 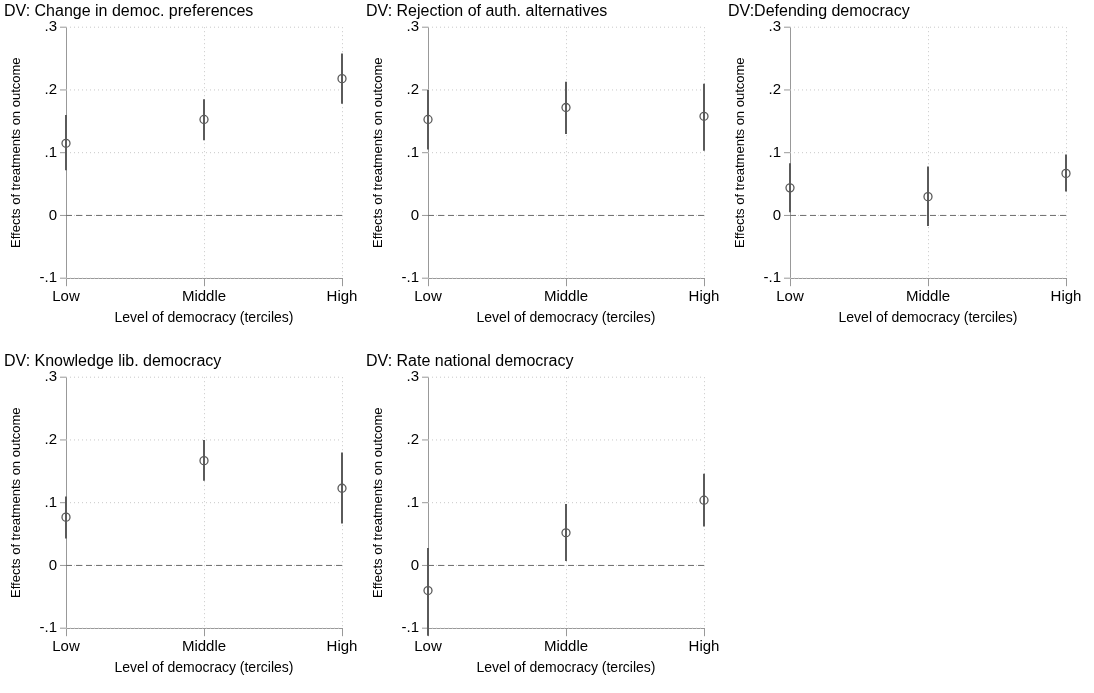 I want to click on chart-title: DV:Defending democracy, so click(x=819, y=11).